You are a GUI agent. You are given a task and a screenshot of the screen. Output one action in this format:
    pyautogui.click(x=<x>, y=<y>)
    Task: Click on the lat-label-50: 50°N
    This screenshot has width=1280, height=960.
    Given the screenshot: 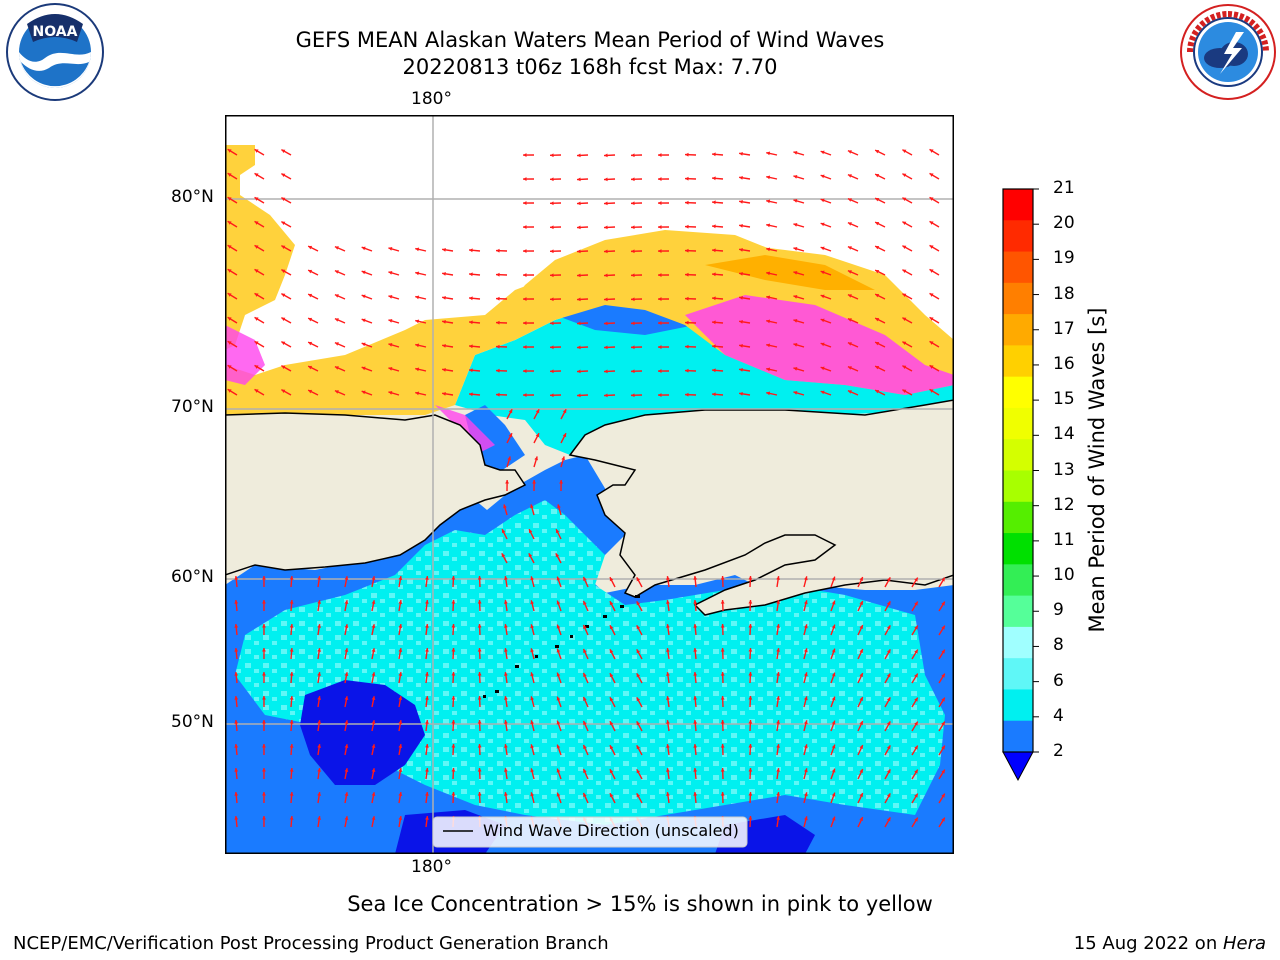 What is the action you would take?
    pyautogui.click(x=192, y=722)
    